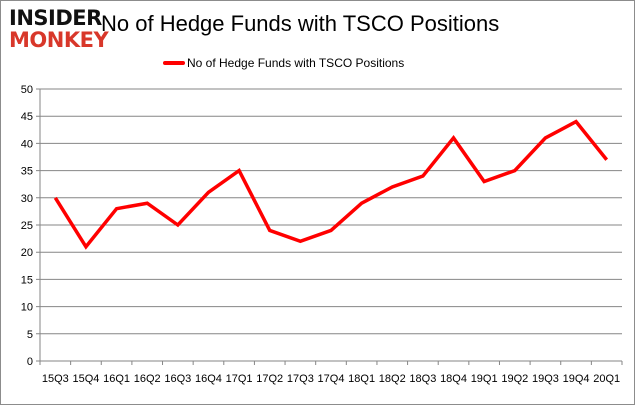 The image size is (635, 405). I want to click on y-tick-label: 35, so click(27, 172).